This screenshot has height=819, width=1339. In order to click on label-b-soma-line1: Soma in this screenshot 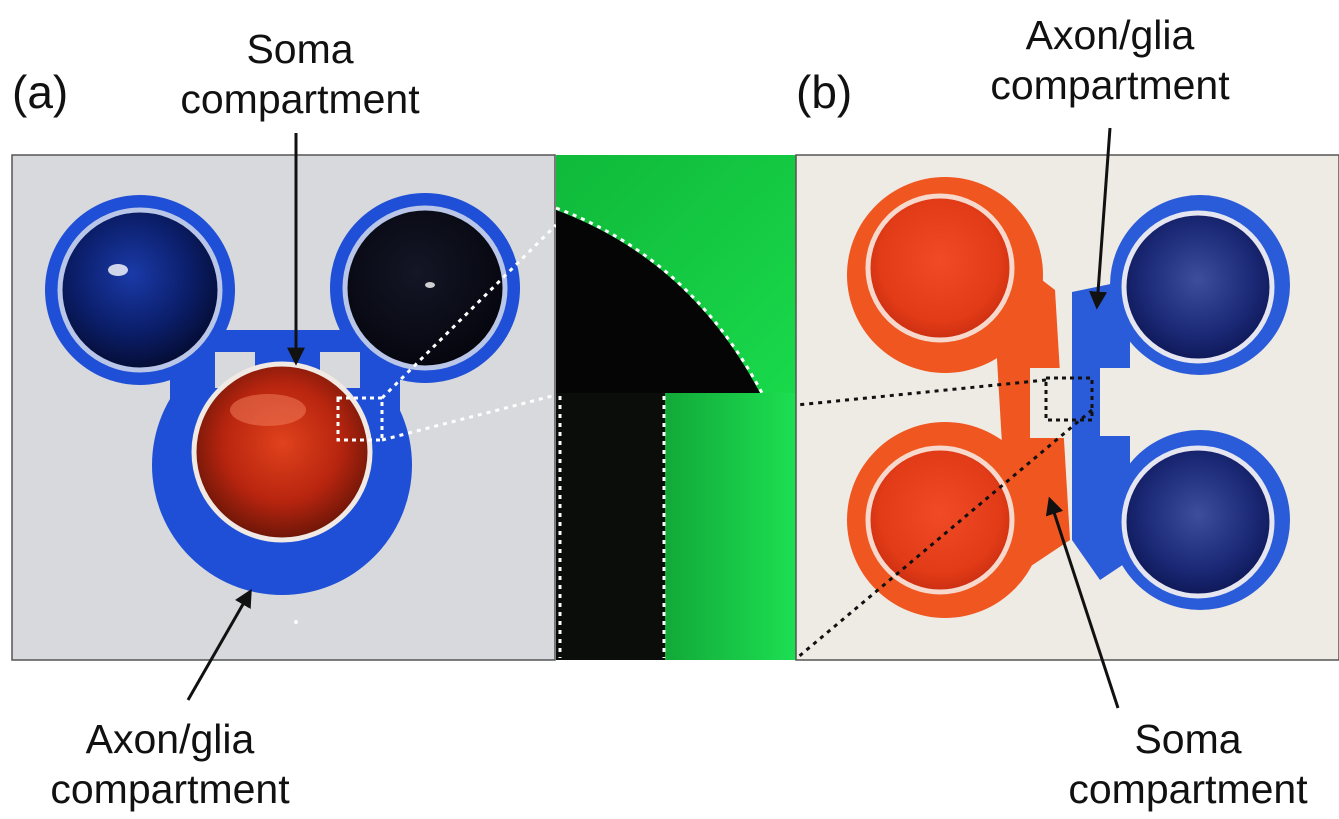, I will do `click(1188, 739)`.